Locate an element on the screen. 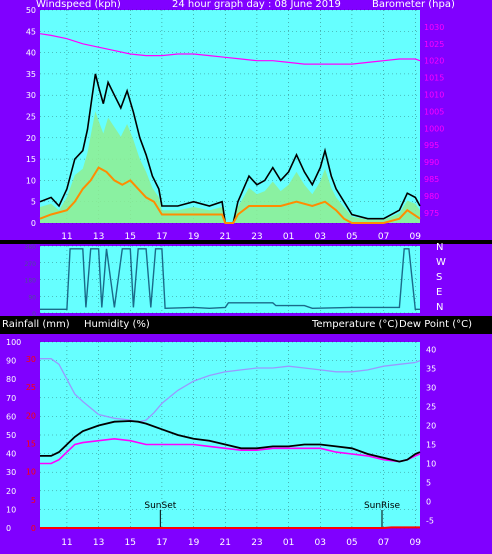  temp-ytick-label: 0 is located at coordinates (428, 501).